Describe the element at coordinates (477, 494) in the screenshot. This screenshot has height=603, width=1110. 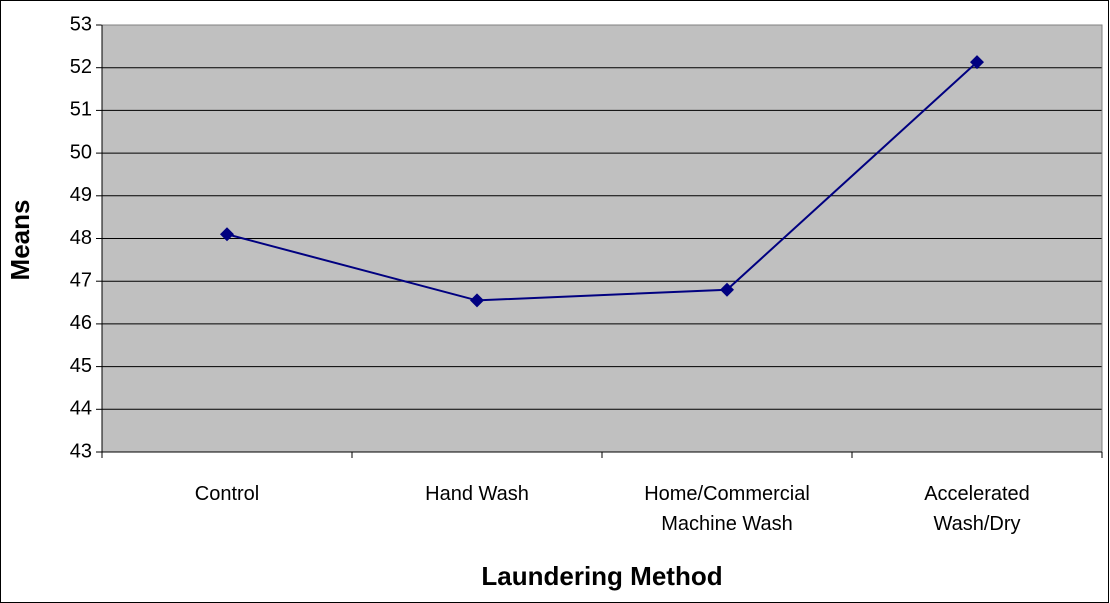
I see `x-tick-label: Hand Wash` at that location.